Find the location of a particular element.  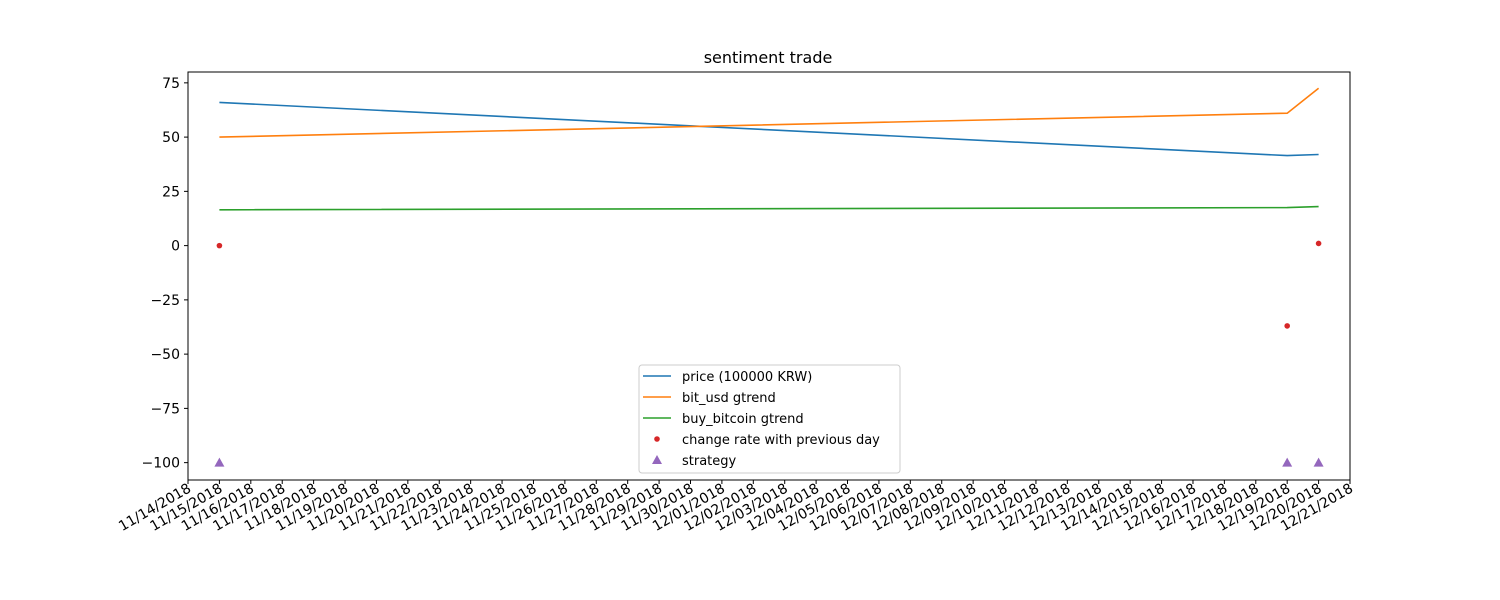

y-tick-label: −50 is located at coordinates (165, 355).